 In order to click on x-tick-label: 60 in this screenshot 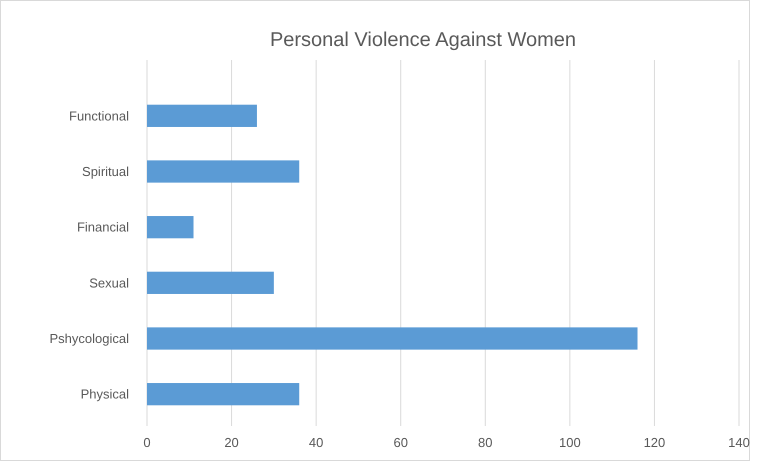, I will do `click(400, 442)`.